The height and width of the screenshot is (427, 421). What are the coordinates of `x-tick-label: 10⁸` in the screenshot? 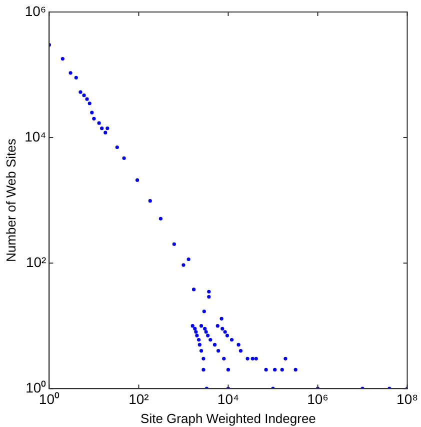 It's located at (407, 398).